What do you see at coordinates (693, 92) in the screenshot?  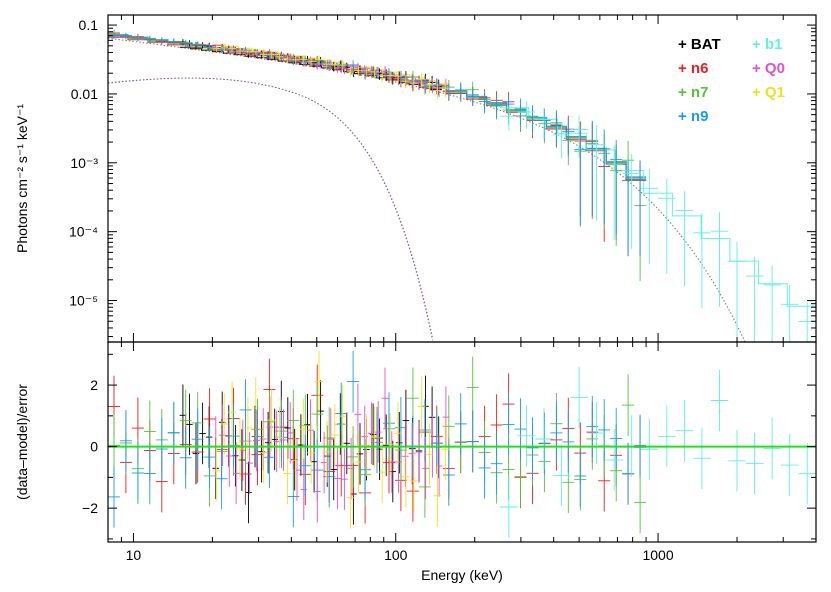 I see `legend-entry-n7: + n7` at bounding box center [693, 92].